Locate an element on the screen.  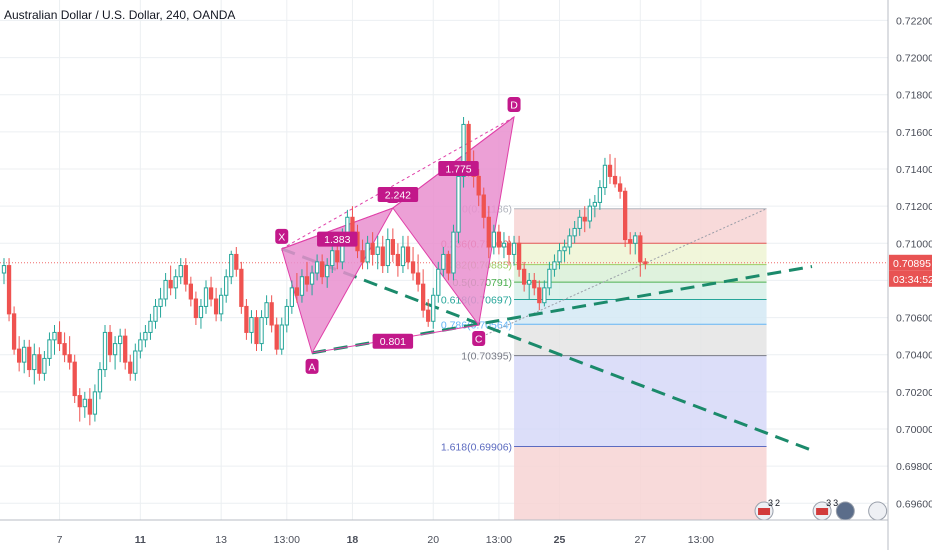
pattern-point-label: D is located at coordinates (514, 106).